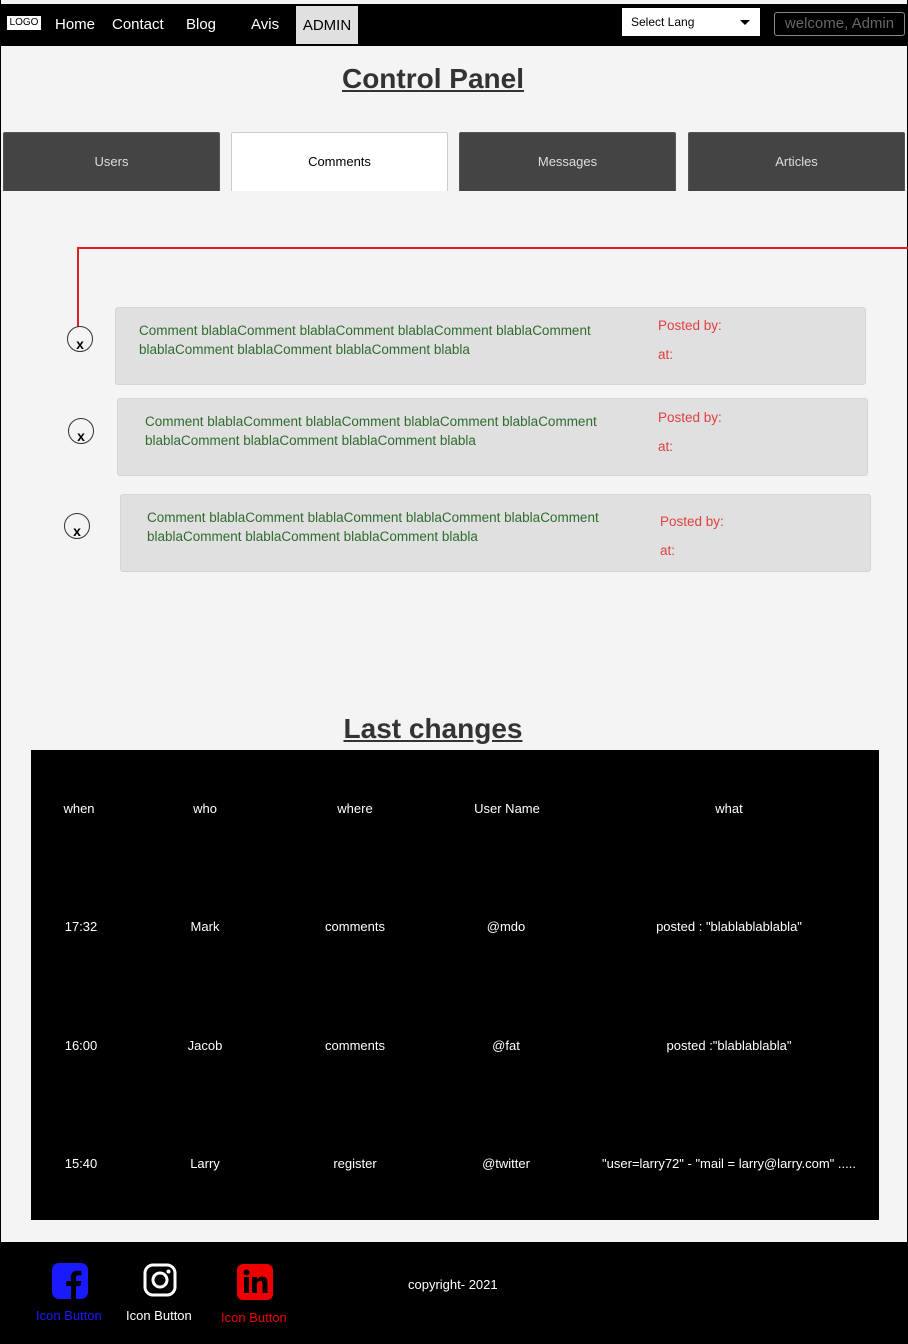 This screenshot has height=1344, width=908. What do you see at coordinates (507, 808) in the screenshot?
I see `table-header: User Name` at bounding box center [507, 808].